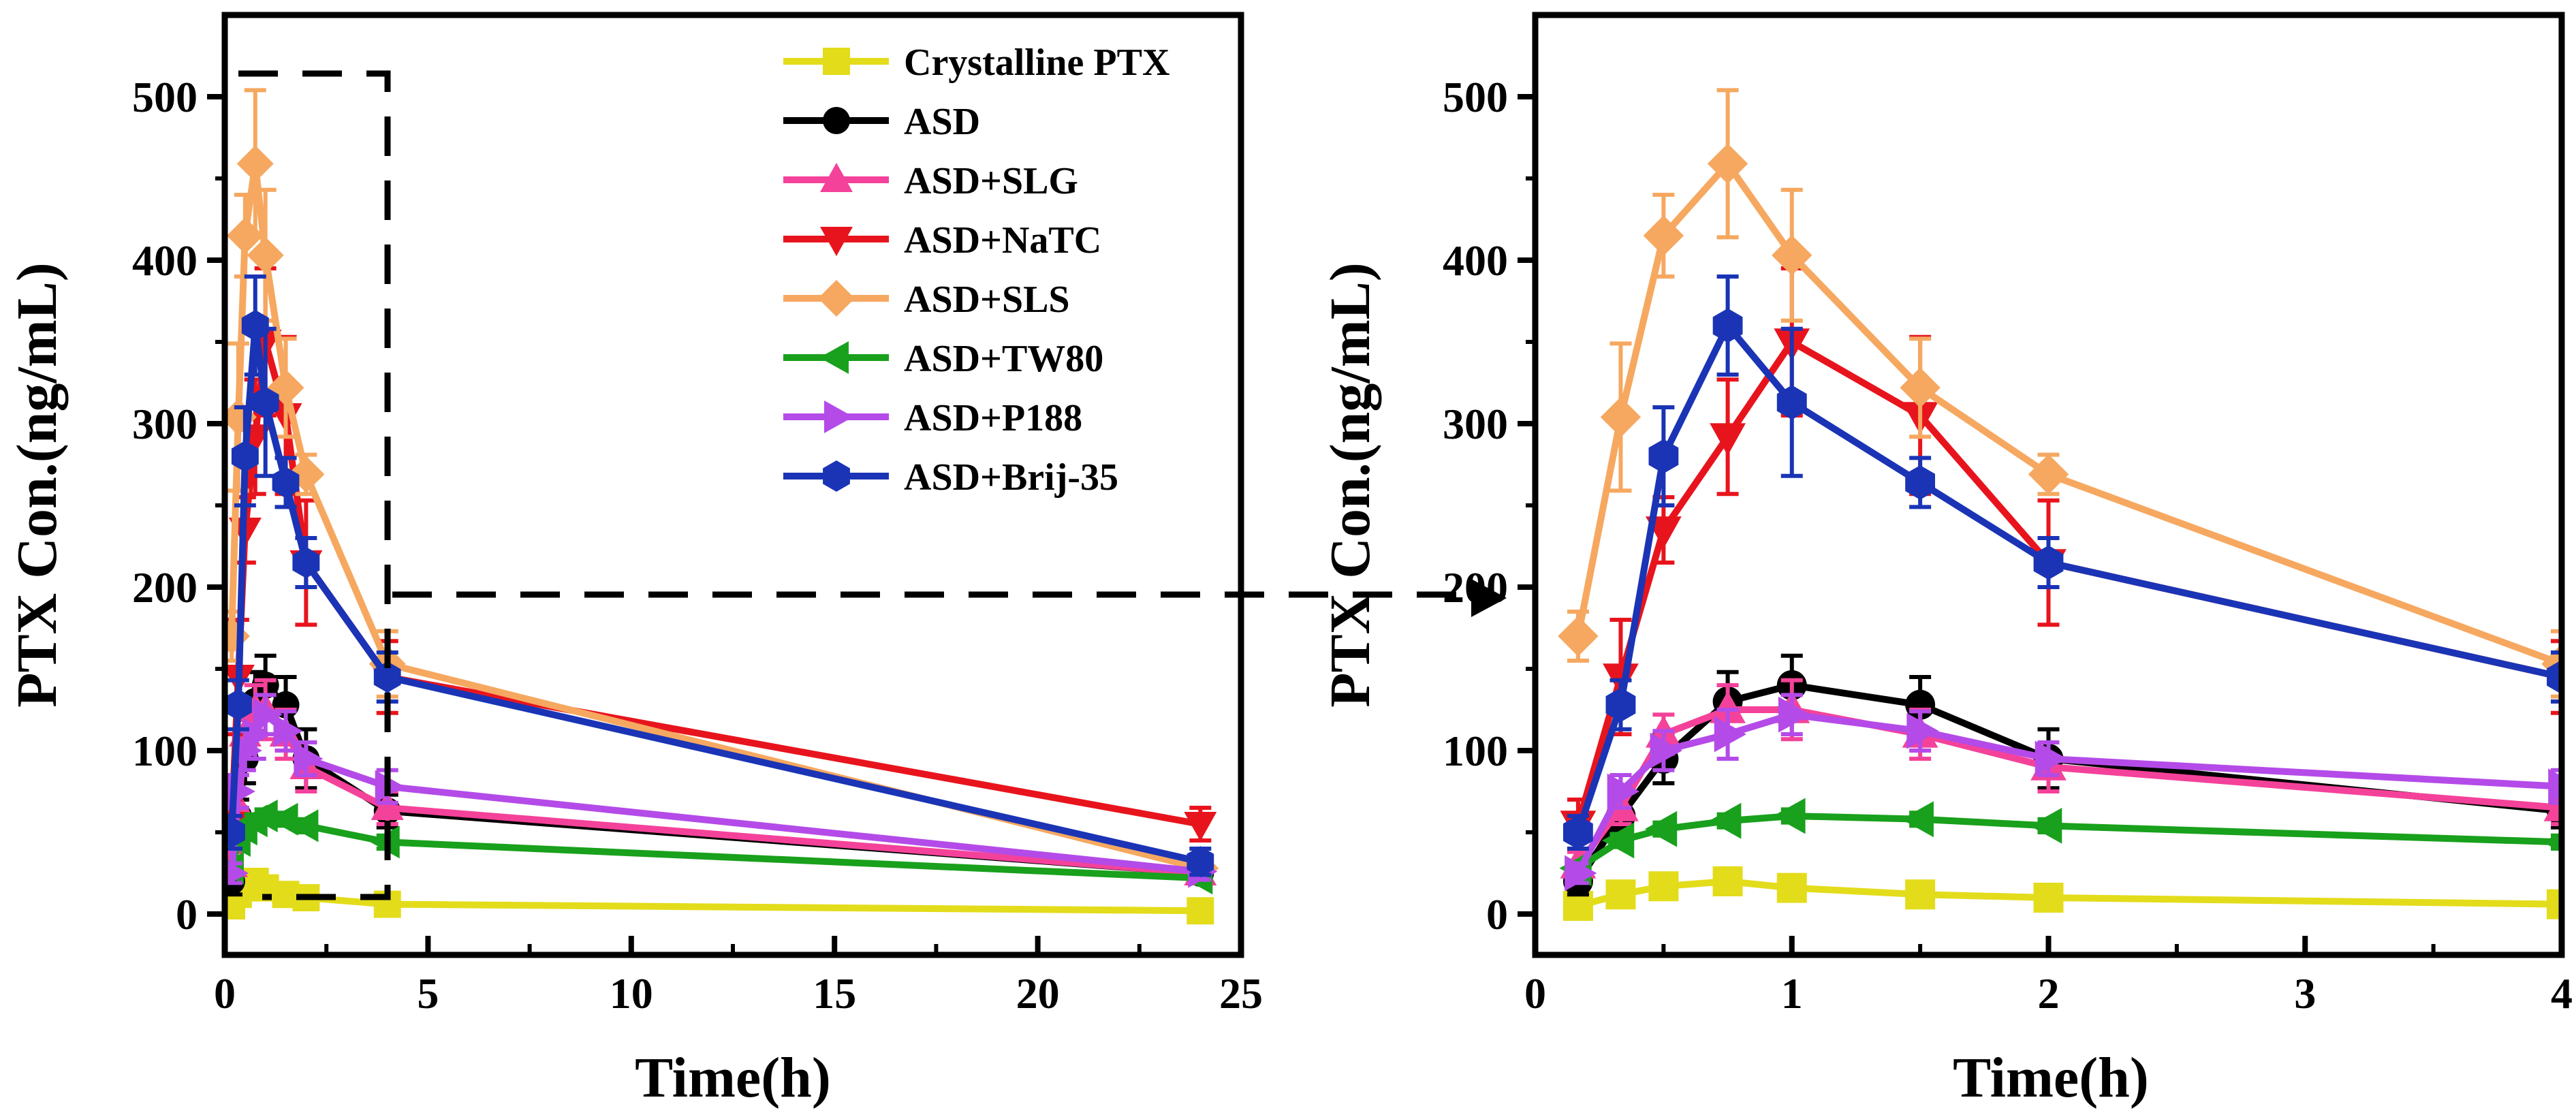 The width and height of the screenshot is (2576, 1117). I want to click on legend-item-asd: ASD, so click(881, 122).